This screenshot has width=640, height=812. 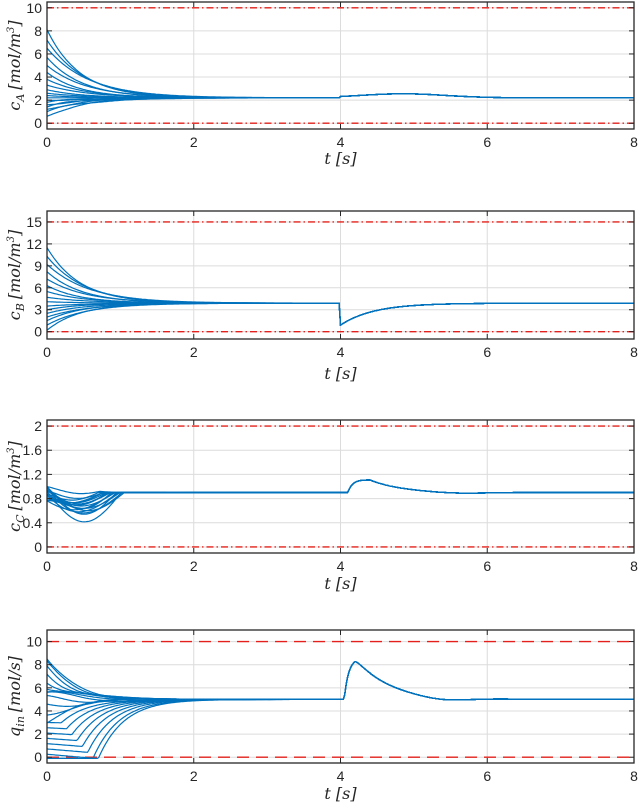 I want to click on y-axis-label: cA[mol/m3], so click(x=16, y=65).